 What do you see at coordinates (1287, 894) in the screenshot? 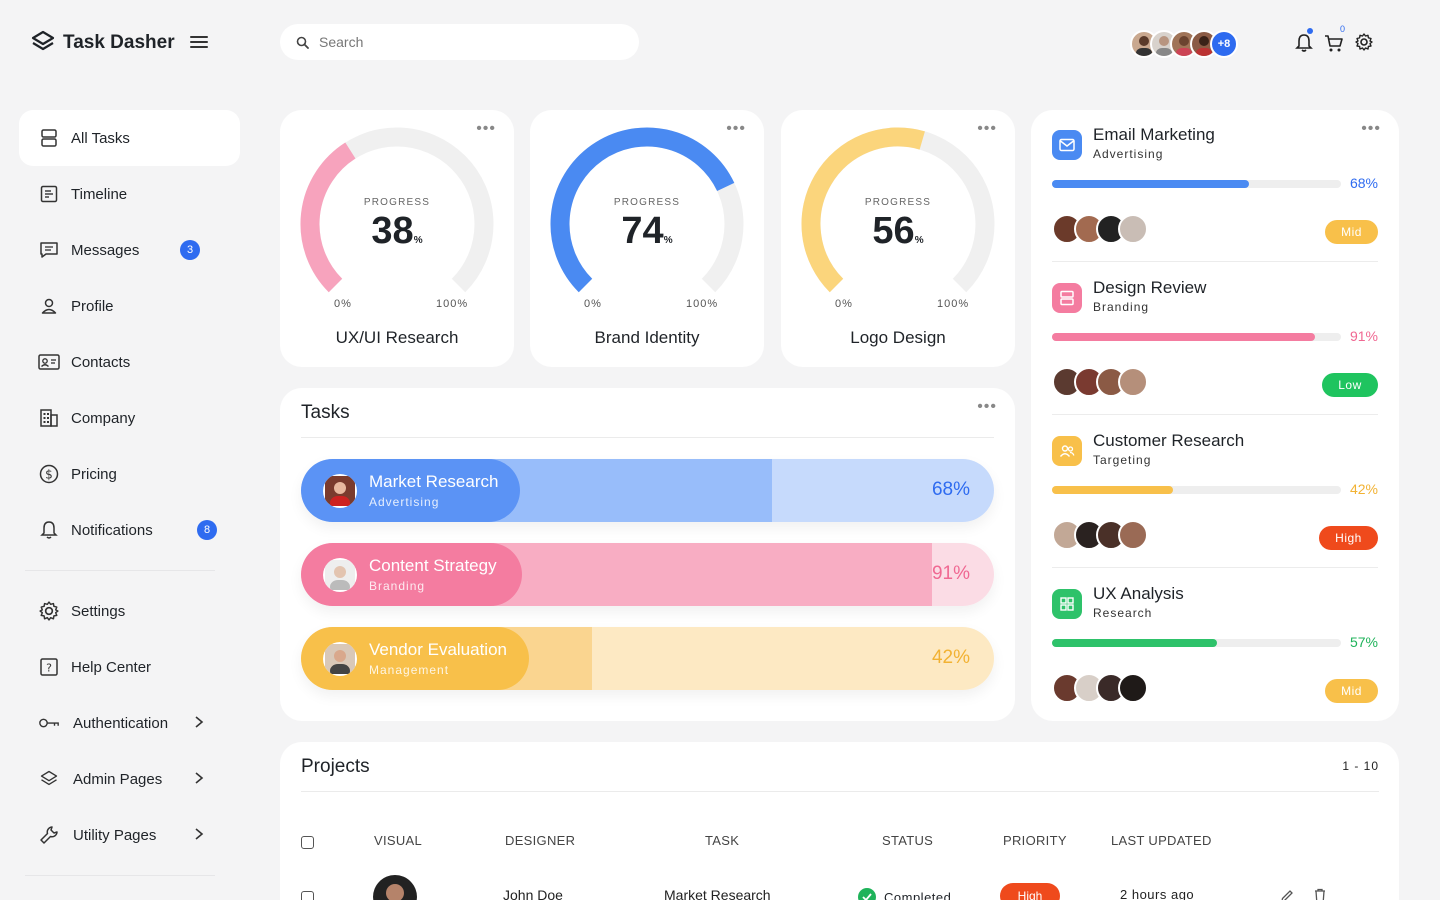
I see `edit-icon` at bounding box center [1287, 894].